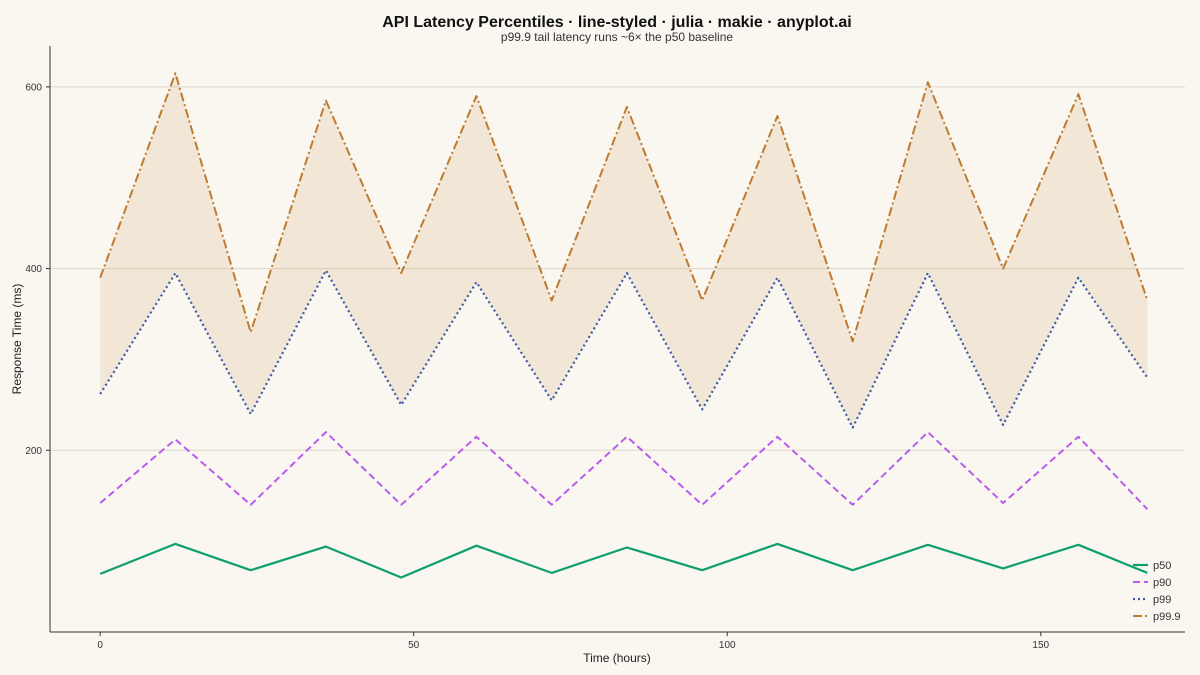 The width and height of the screenshot is (1200, 675). Describe the element at coordinates (414, 645) in the screenshot. I see `x-tick-label-1: 50` at that location.